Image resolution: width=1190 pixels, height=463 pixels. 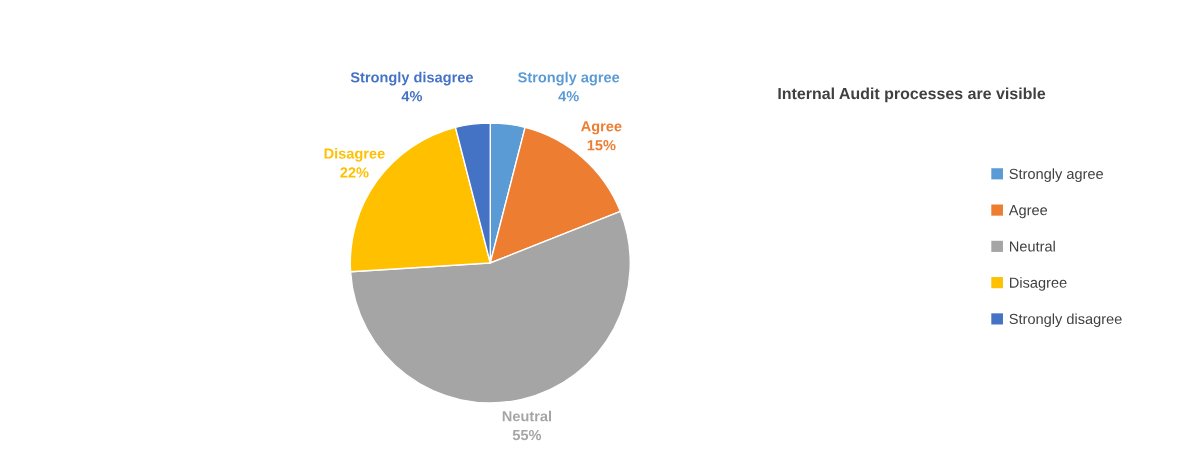 What do you see at coordinates (527, 435) in the screenshot?
I see `data-label: 55%` at bounding box center [527, 435].